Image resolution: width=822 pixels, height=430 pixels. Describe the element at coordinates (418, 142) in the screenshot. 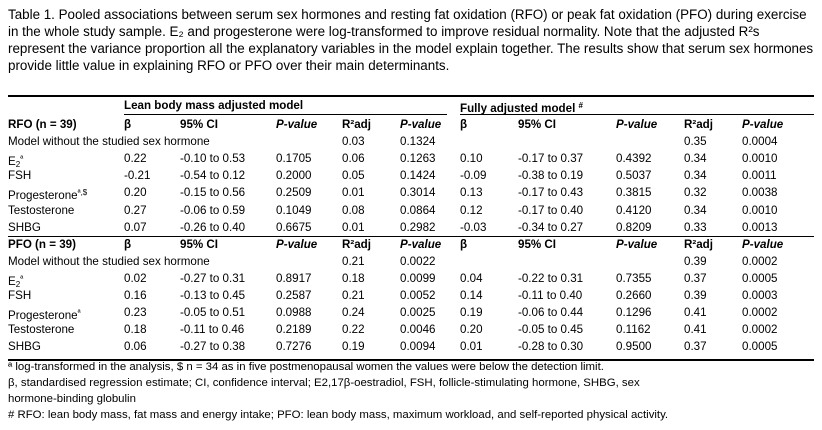

I see `lean-p-value-change: 0.1324` at that location.